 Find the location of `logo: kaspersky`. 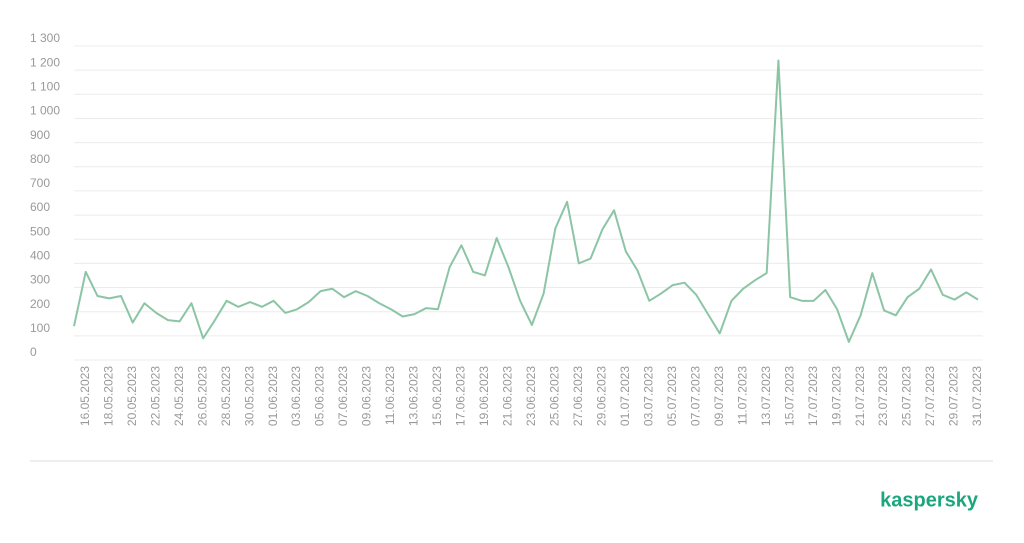

logo: kaspersky is located at coordinates (929, 500).